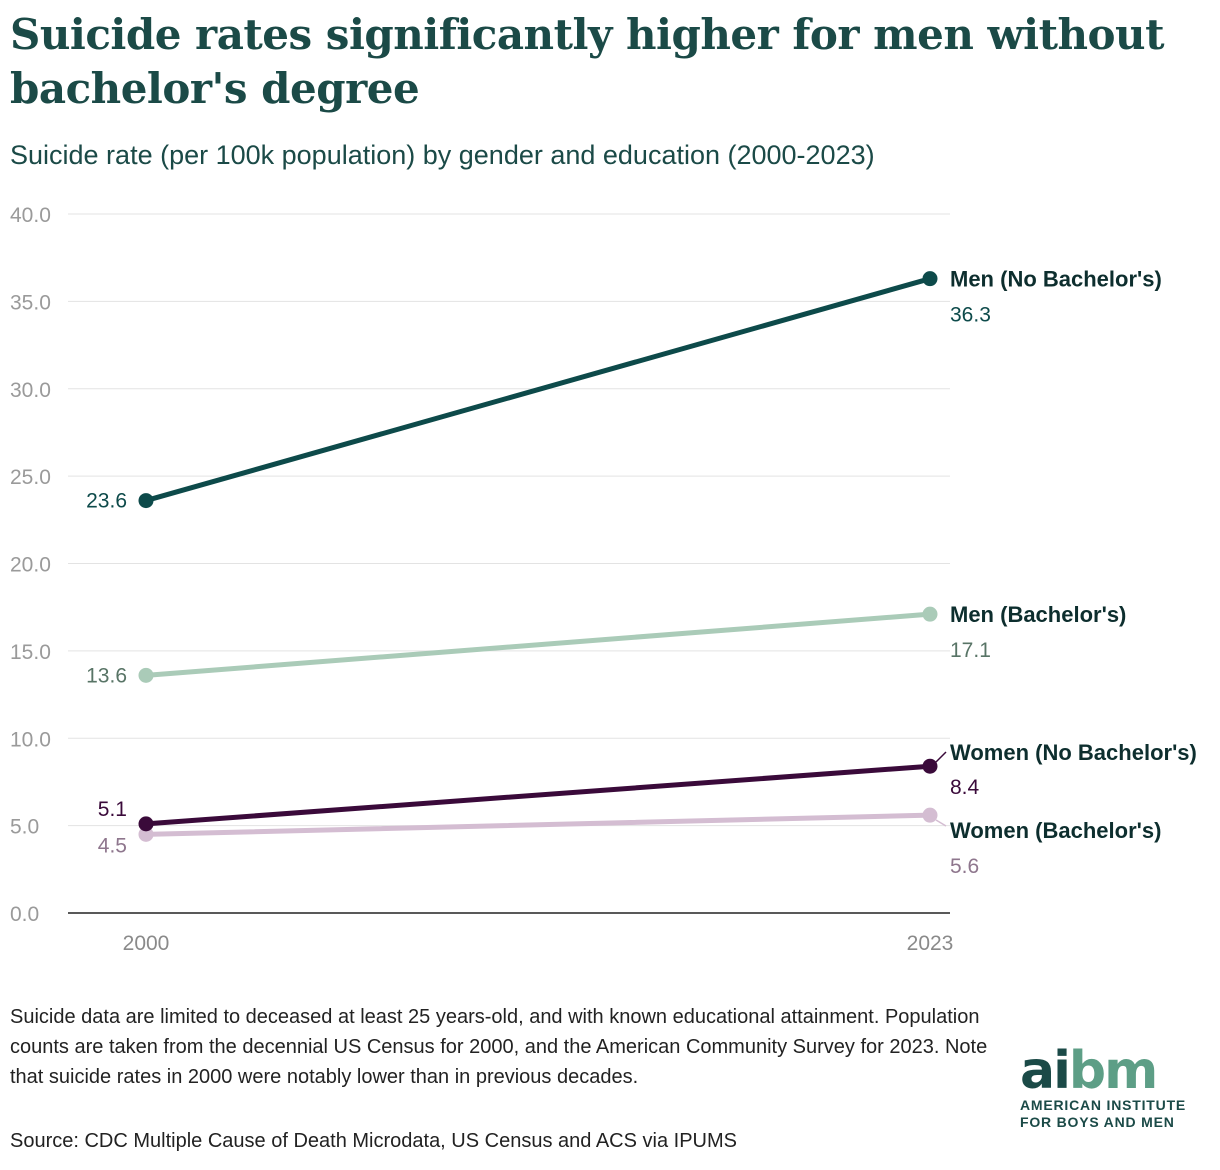 The image size is (1220, 1170). Describe the element at coordinates (30, 390) in the screenshot. I see `y-tick-label: 30.0` at that location.